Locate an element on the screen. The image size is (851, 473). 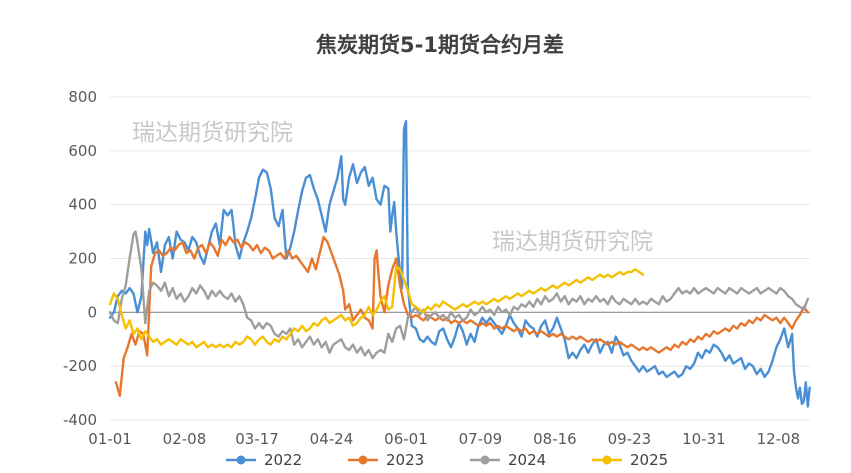
x-tick-label: 04-24 is located at coordinates (332, 439).